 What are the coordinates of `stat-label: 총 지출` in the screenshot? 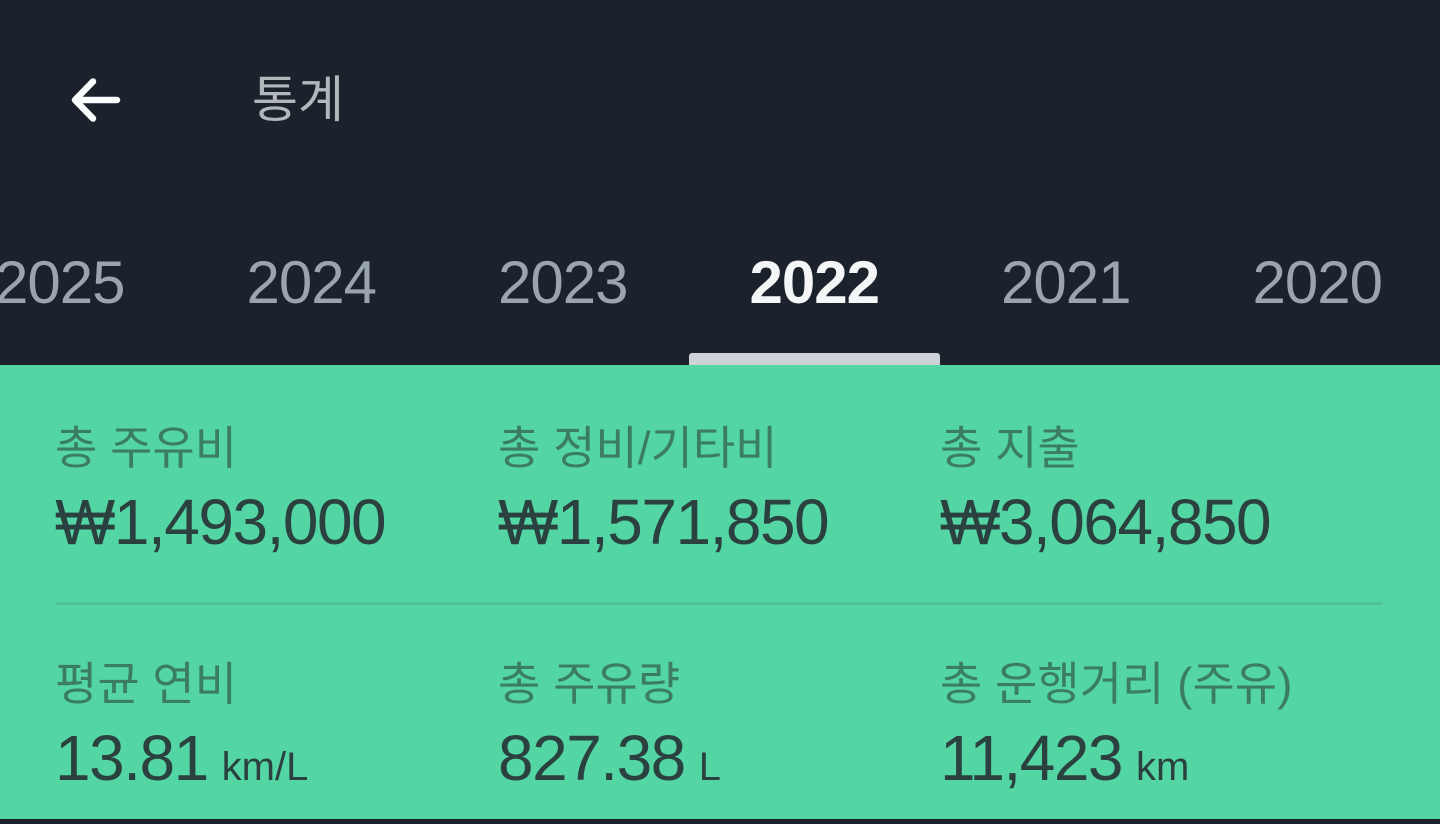 It's located at (1010, 448).